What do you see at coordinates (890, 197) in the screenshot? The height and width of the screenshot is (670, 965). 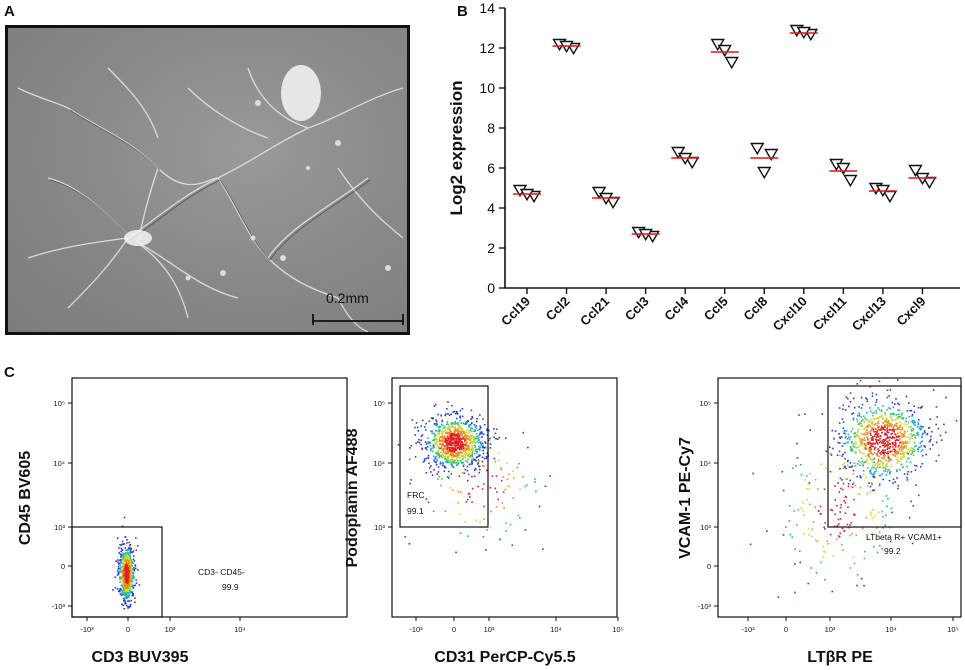 I see `data-point-cxcl13` at bounding box center [890, 197].